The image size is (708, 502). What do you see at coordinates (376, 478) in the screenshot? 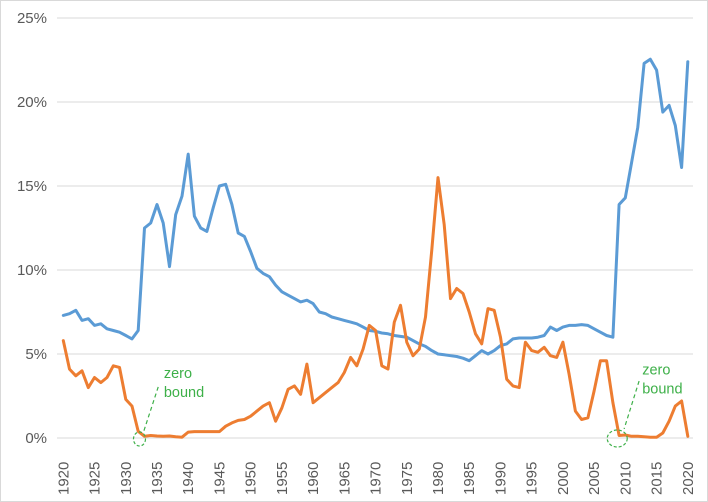
I see `x-axis-tick-label: 1970` at bounding box center [376, 478].